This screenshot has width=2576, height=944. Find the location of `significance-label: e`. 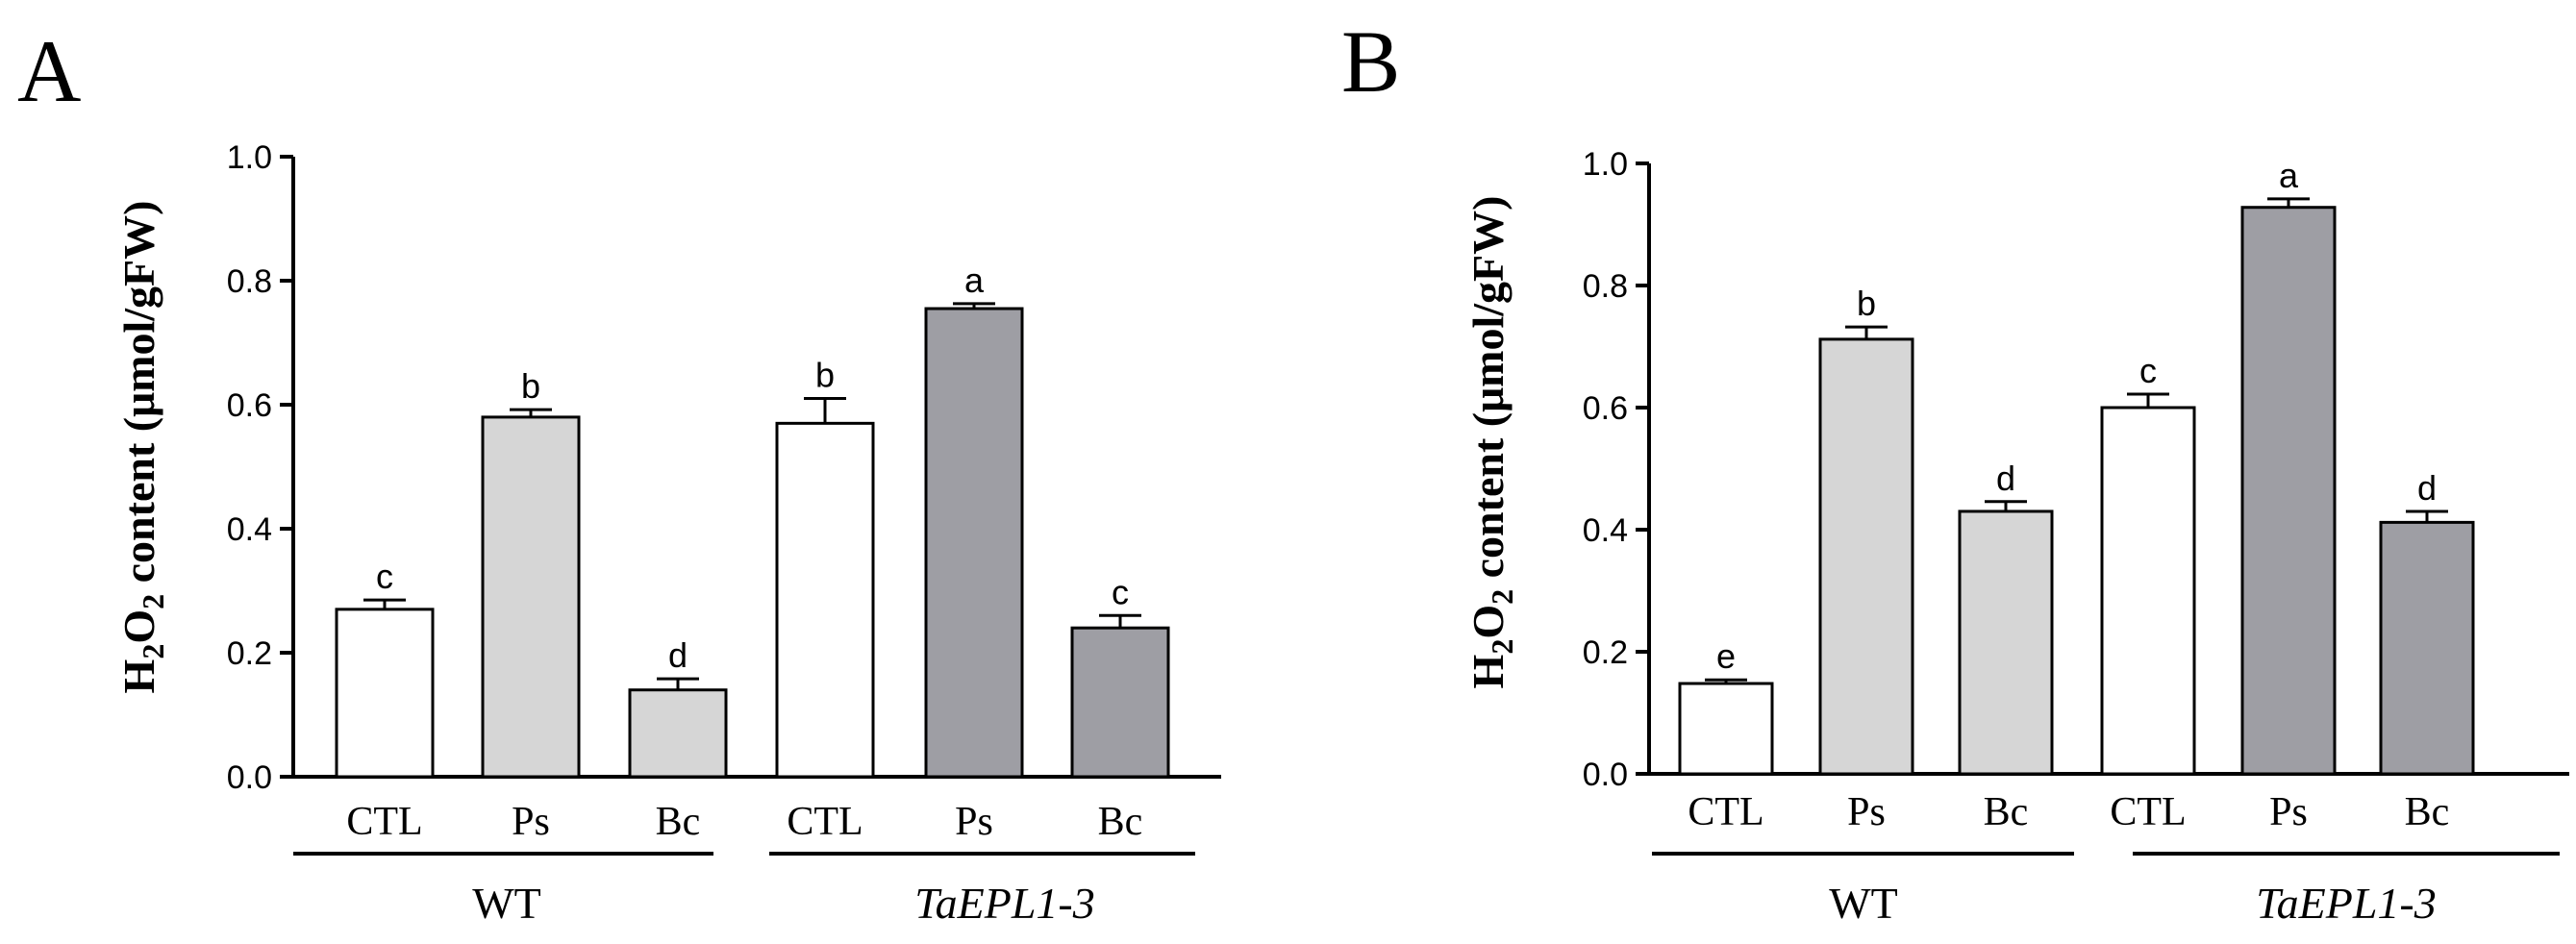

significance-label: e is located at coordinates (1726, 656).